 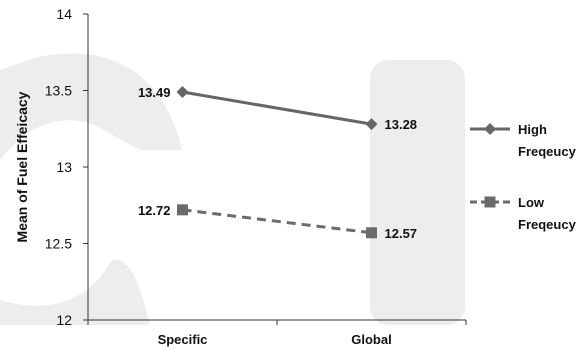 I want to click on legend-label: Low, so click(x=531, y=202).